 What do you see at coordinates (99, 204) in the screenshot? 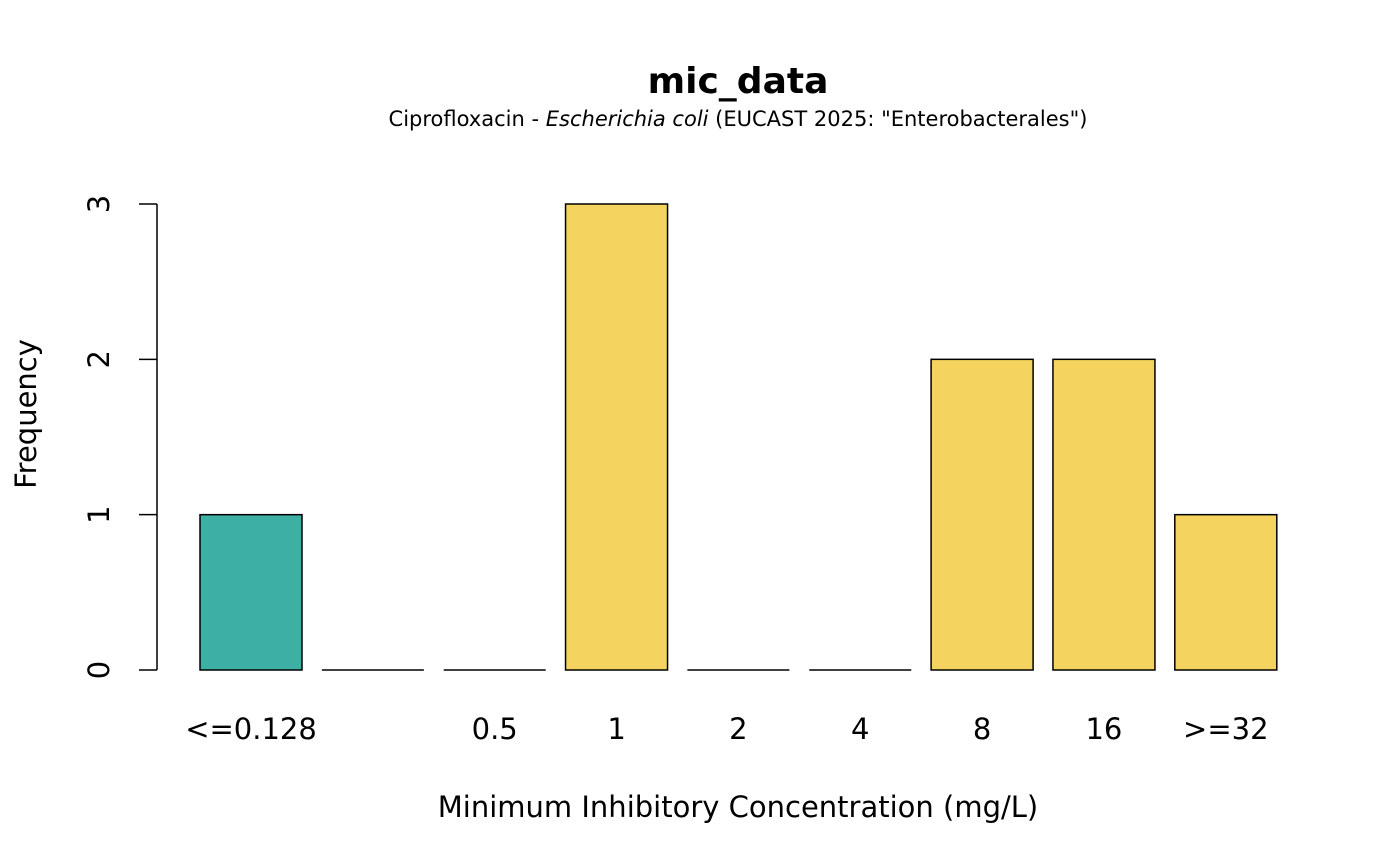
I see `y-tick-label-3: 3` at bounding box center [99, 204].